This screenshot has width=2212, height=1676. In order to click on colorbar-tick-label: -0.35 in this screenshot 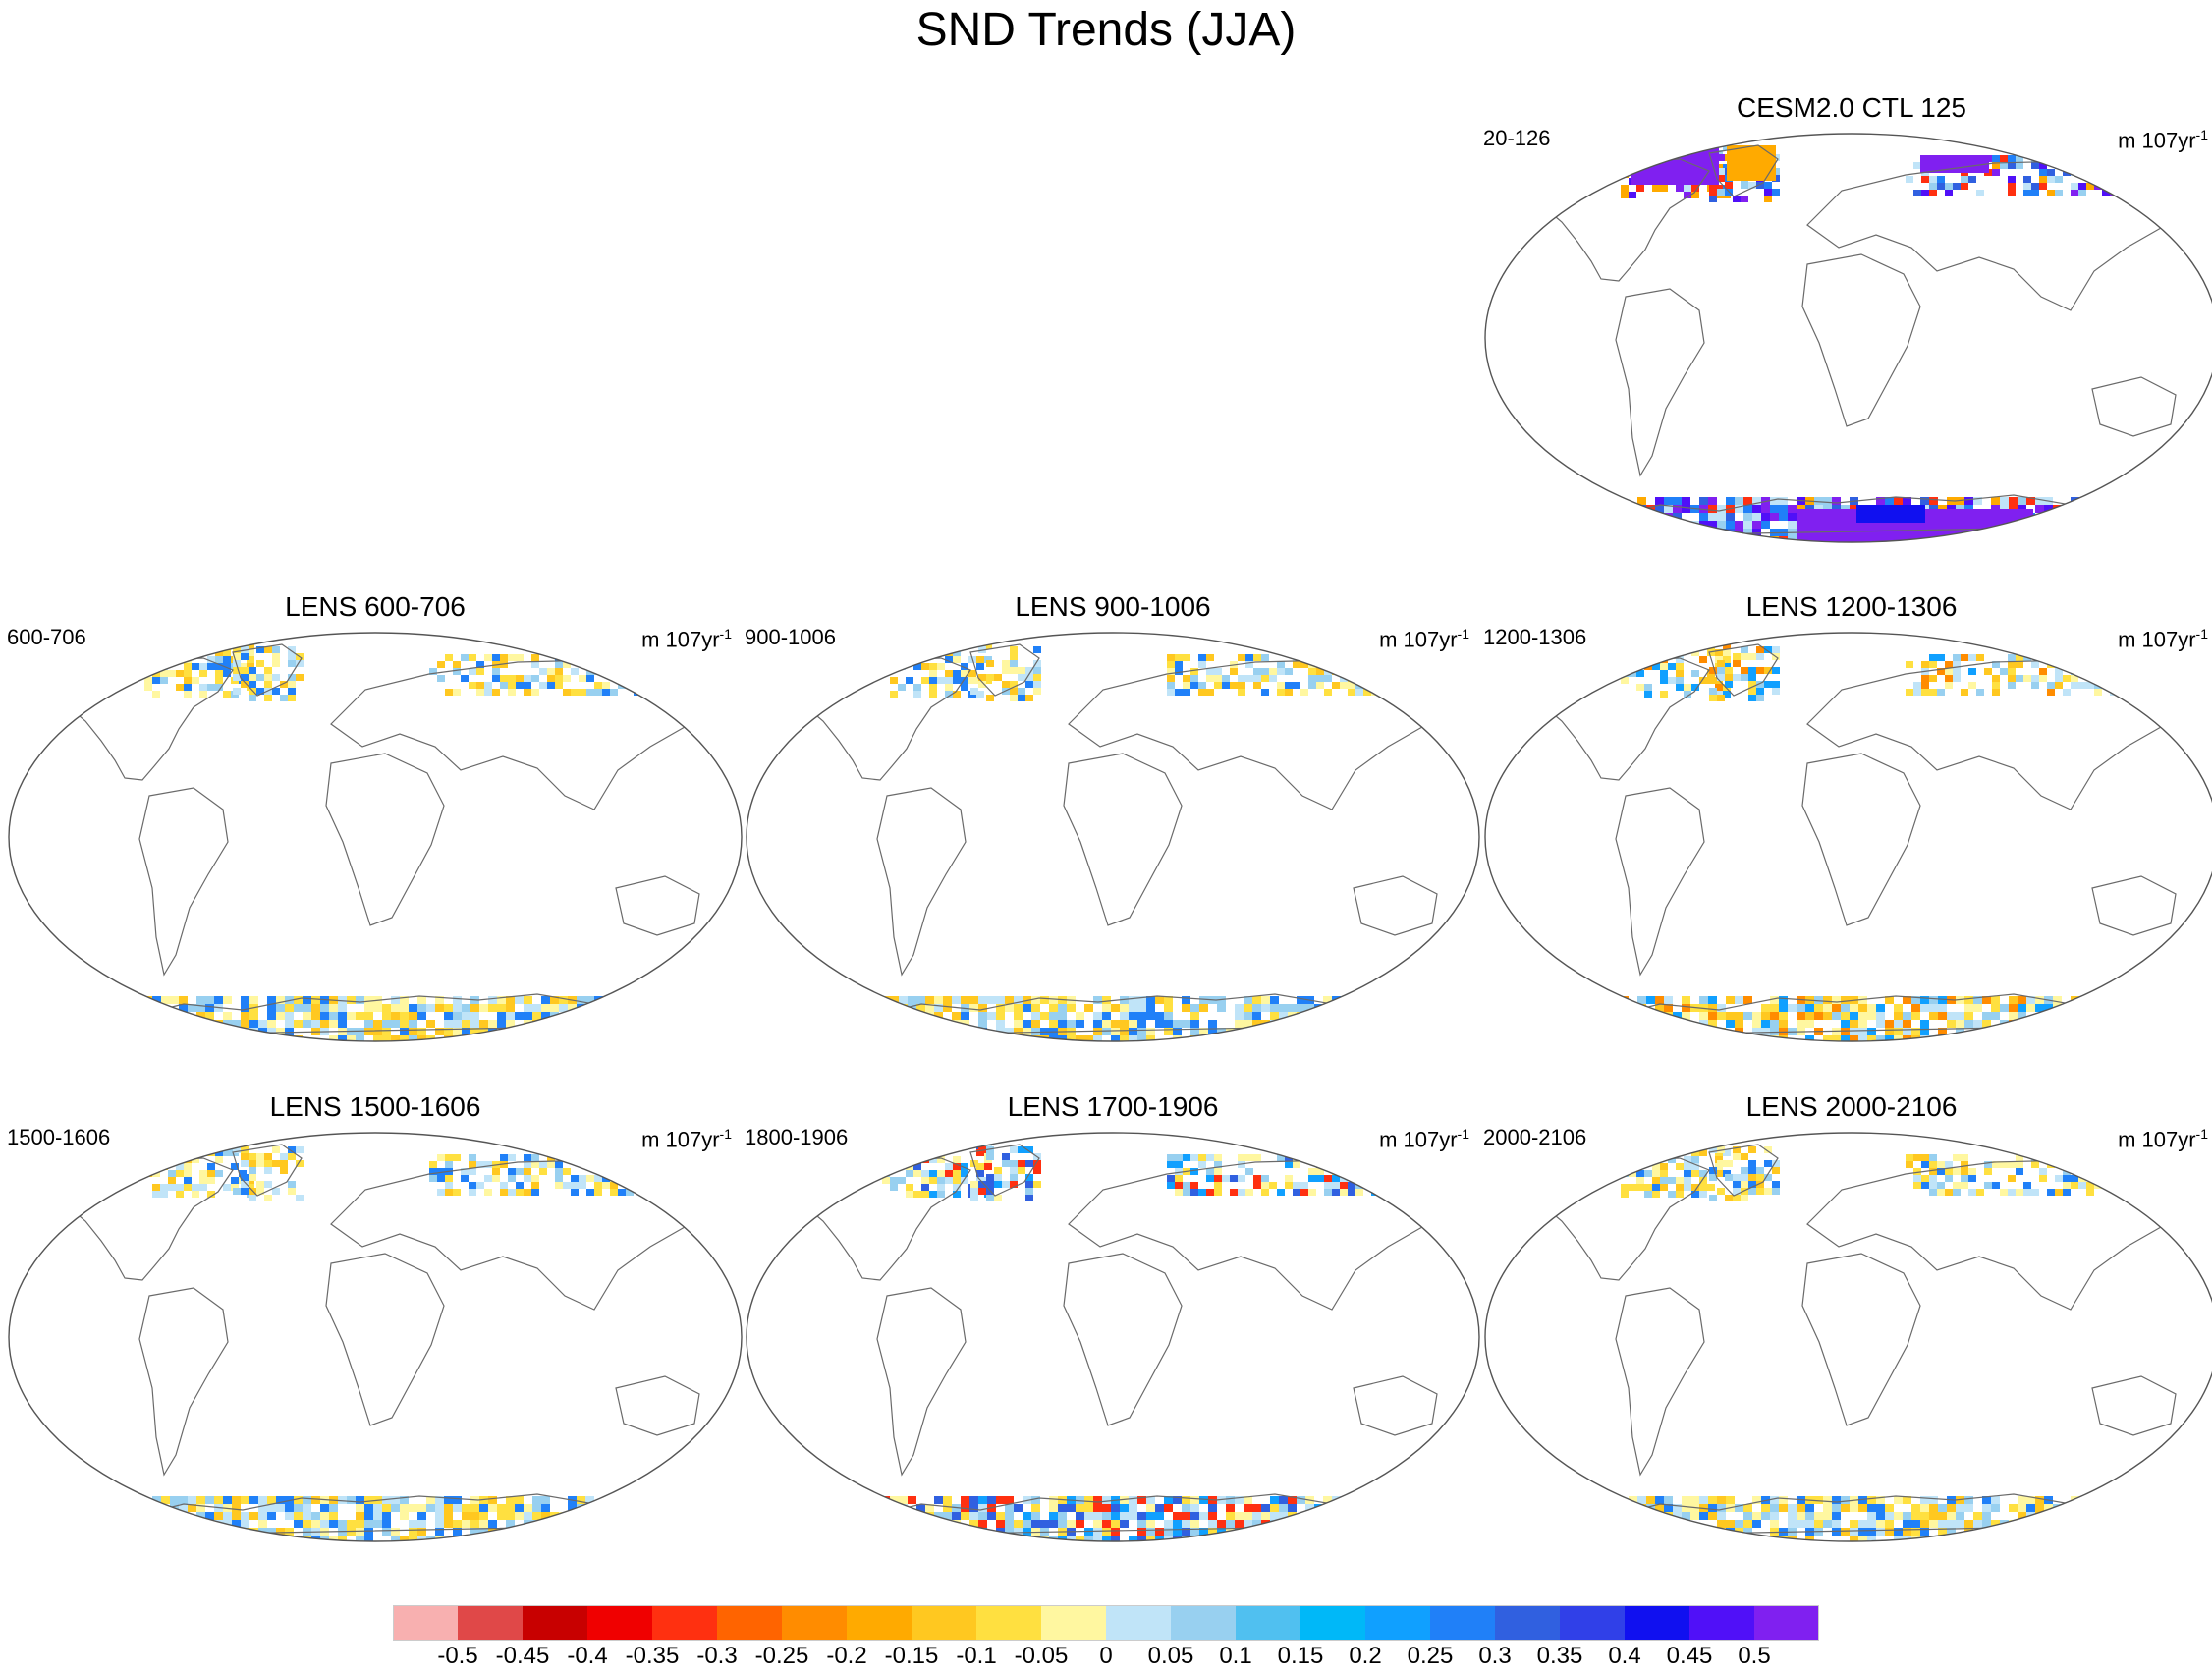, I will do `click(652, 1656)`.